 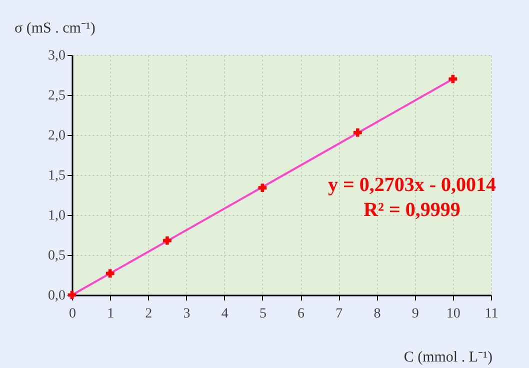 What do you see at coordinates (415, 314) in the screenshot?
I see `x-tick-label: 9` at bounding box center [415, 314].